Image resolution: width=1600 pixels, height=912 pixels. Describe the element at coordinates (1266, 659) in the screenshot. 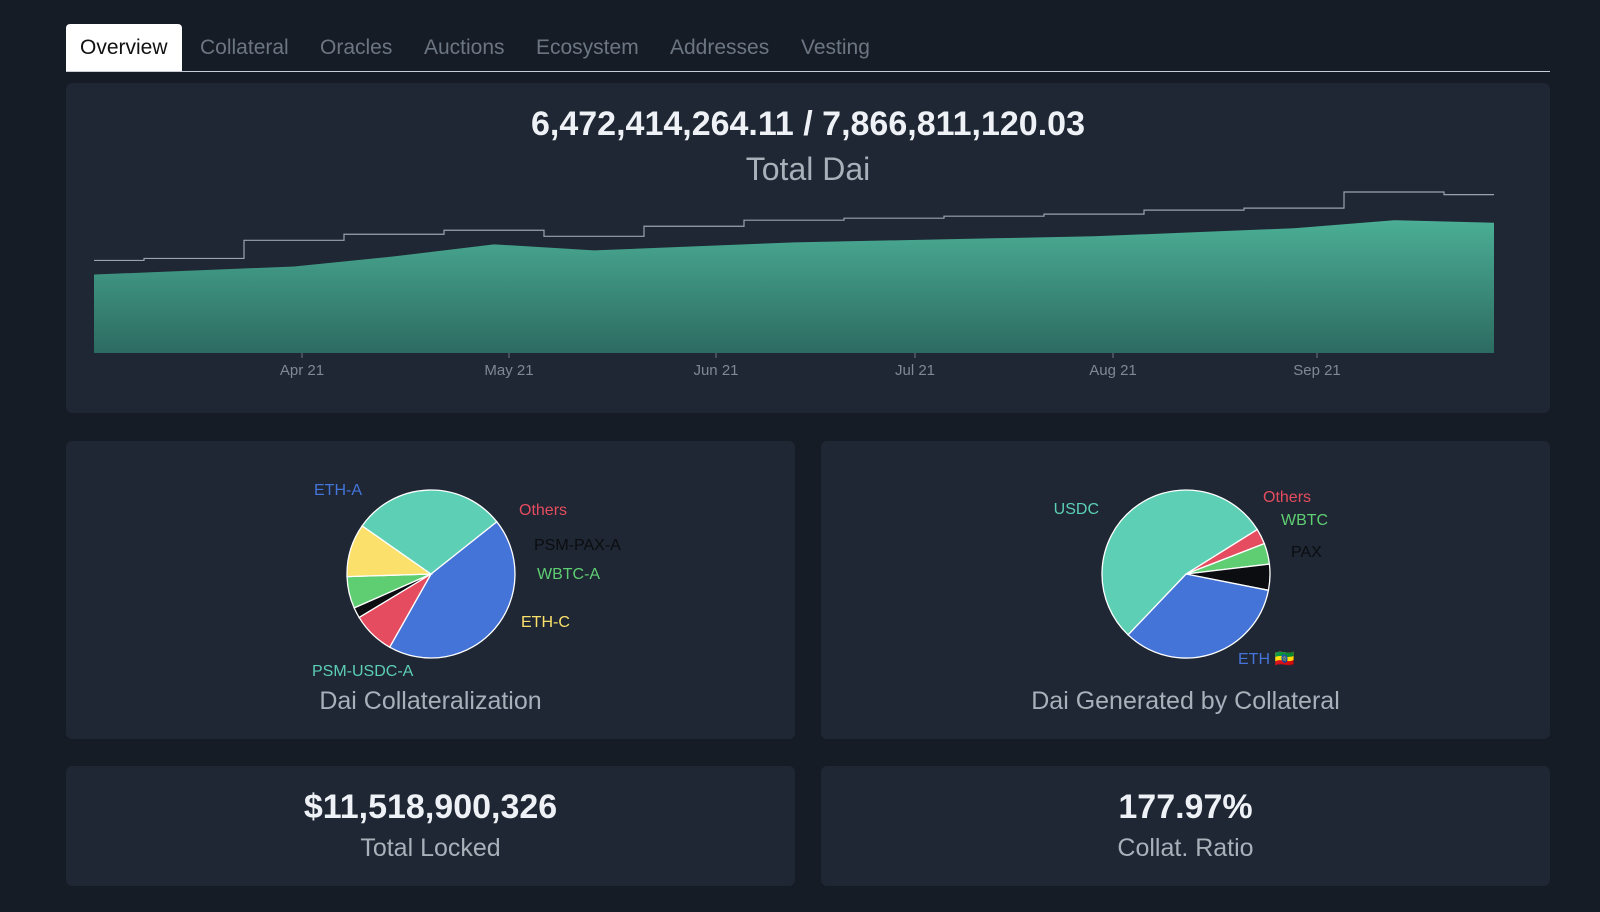

I see `pie-label: ETH 🇪🇹` at that location.